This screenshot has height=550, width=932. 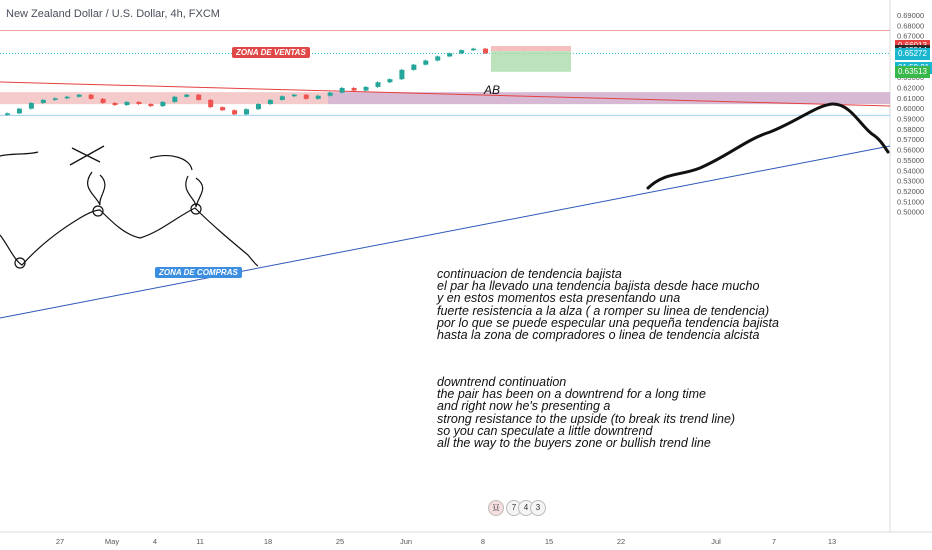 What do you see at coordinates (268, 541) in the screenshot?
I see `x-tick-label: 18` at bounding box center [268, 541].